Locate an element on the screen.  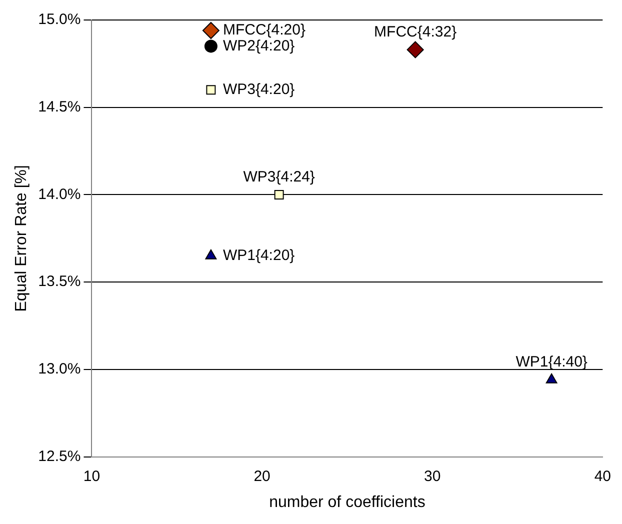
y-tick-label: 15.0% is located at coordinates (59, 19).